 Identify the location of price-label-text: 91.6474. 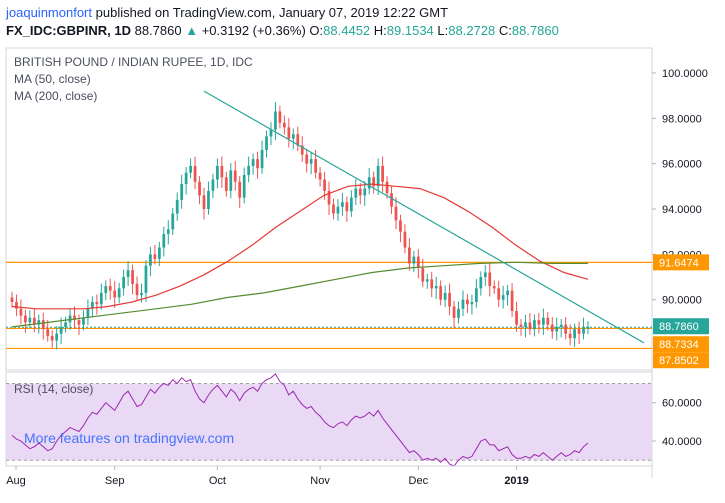
(679, 263).